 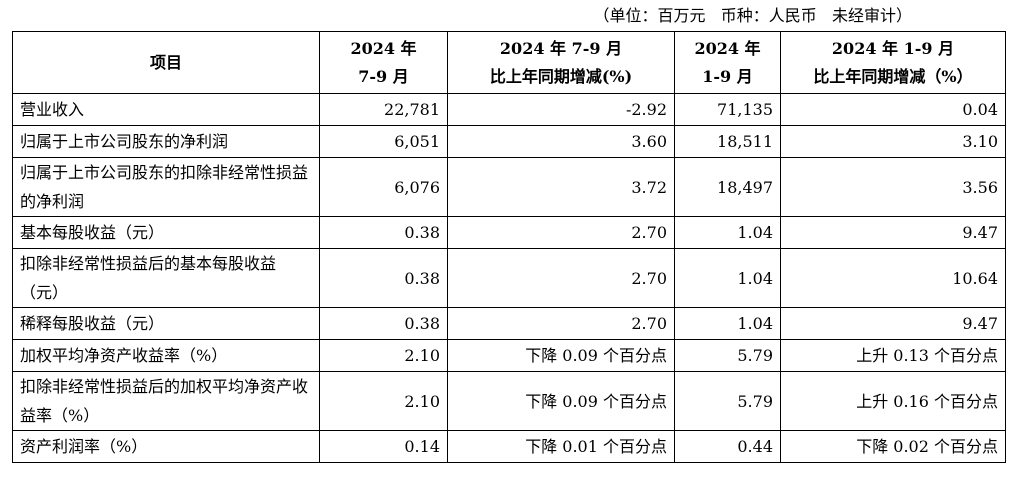 What do you see at coordinates (727, 141) in the screenshot?
I see `row-ytd: 18,511` at bounding box center [727, 141].